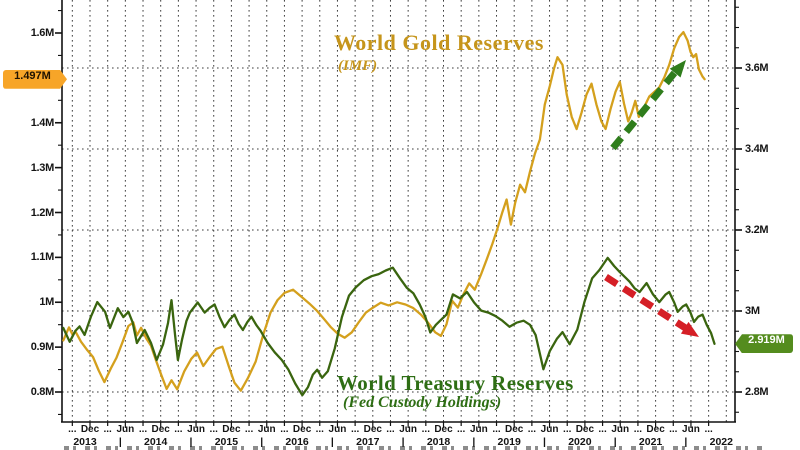 The height and width of the screenshot is (450, 800). Describe the element at coordinates (757, 68) in the screenshot. I see `right-axis-label: 3.6M` at that location.